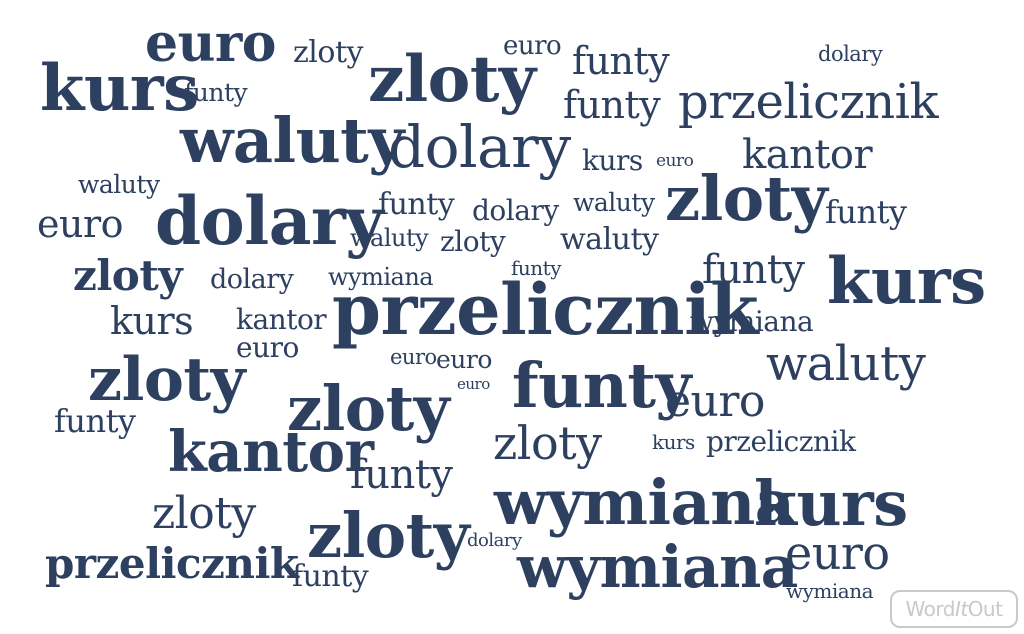 This screenshot has height=634, width=1024. I want to click on logo-word: Word, so click(930, 609).